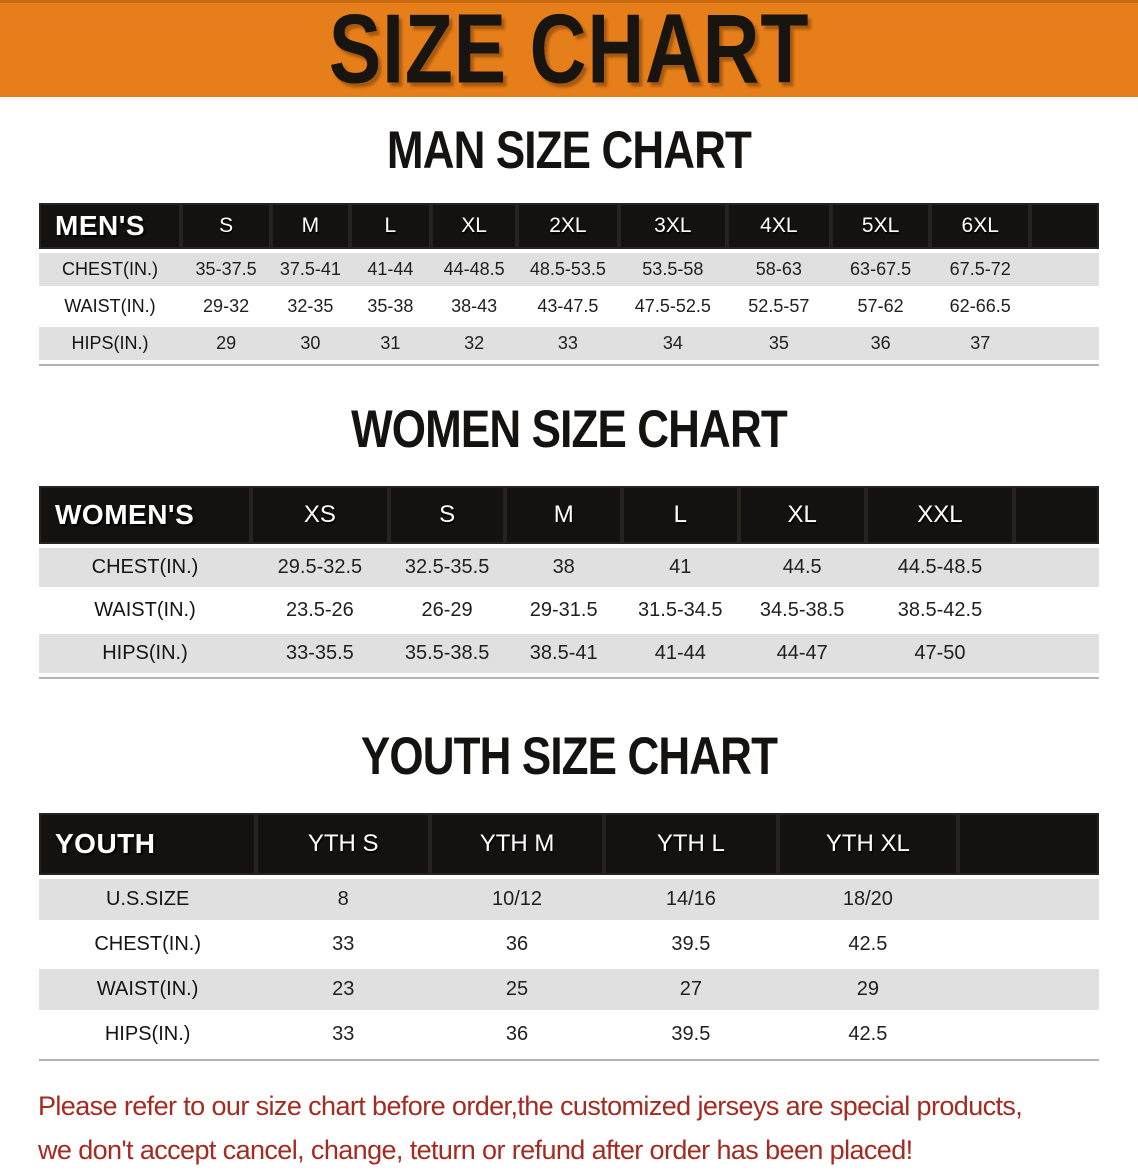  What do you see at coordinates (673, 269) in the screenshot?
I see `measurement-value: 53.5-58` at bounding box center [673, 269].